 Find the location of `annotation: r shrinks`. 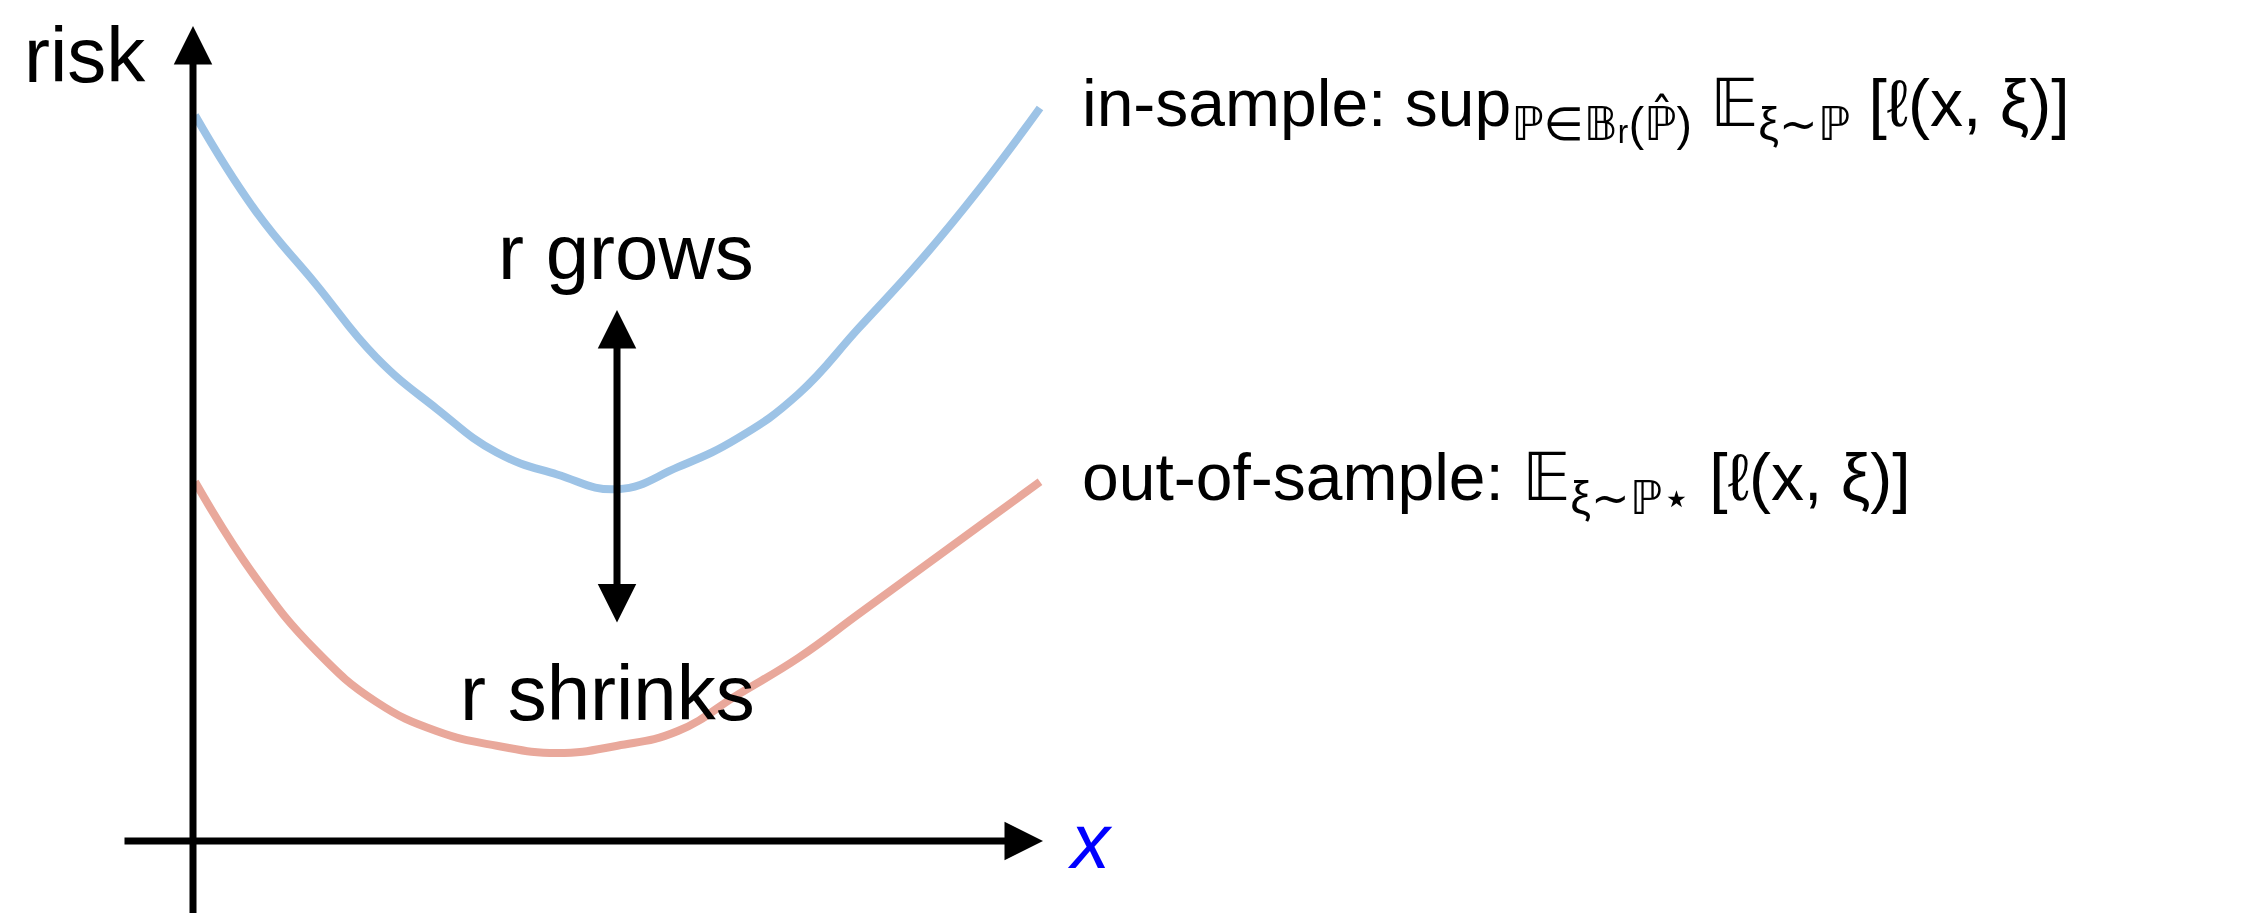

annotation: r shrinks is located at coordinates (607, 693).